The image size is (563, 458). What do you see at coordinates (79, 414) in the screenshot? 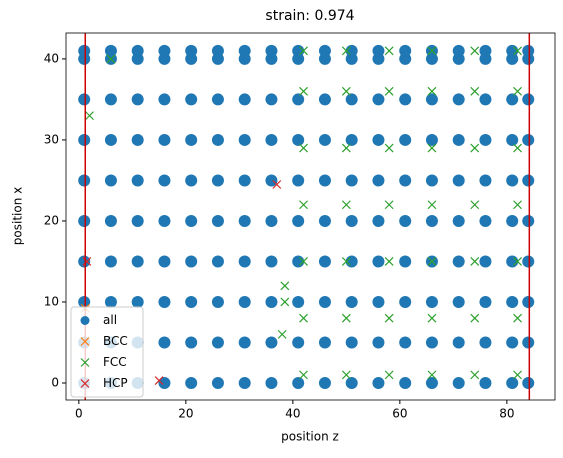
I see `x-tick-label: 0` at bounding box center [79, 414].